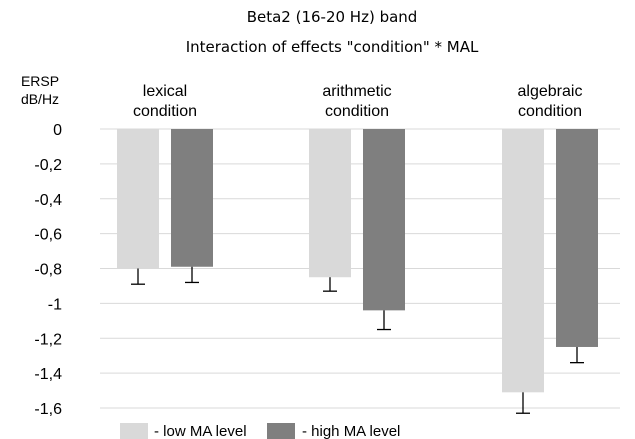 Image resolution: width=635 pixels, height=439 pixels. What do you see at coordinates (40, 81) in the screenshot?
I see `y-axis-label-line1: ERSP` at bounding box center [40, 81].